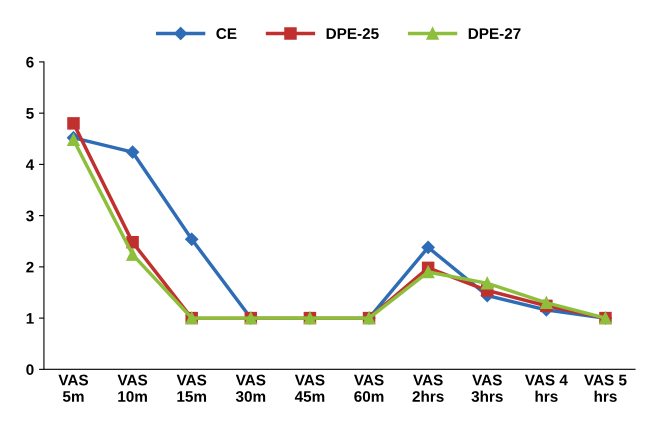 The width and height of the screenshot is (646, 427). What do you see at coordinates (30, 62) in the screenshot?
I see `y-tick-label: 6` at bounding box center [30, 62].